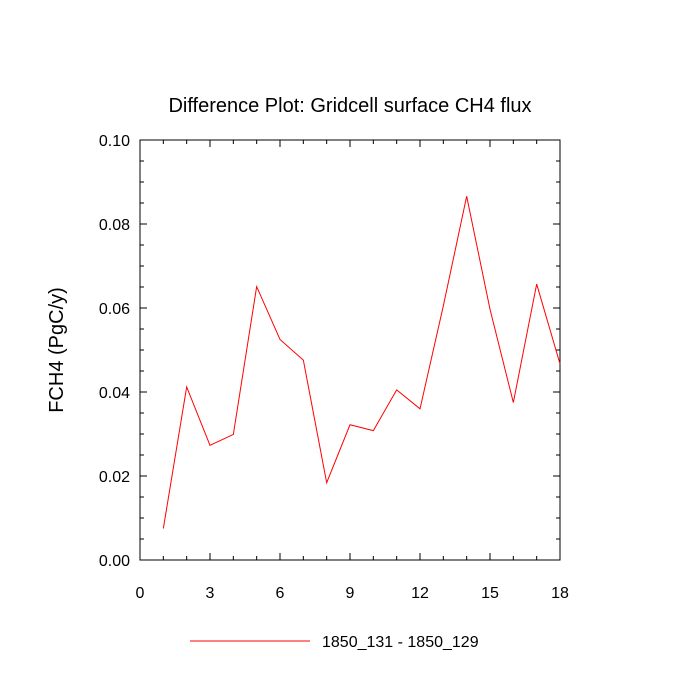 The width and height of the screenshot is (700, 700). What do you see at coordinates (420, 593) in the screenshot?
I see `x-tick-label: 12` at bounding box center [420, 593].